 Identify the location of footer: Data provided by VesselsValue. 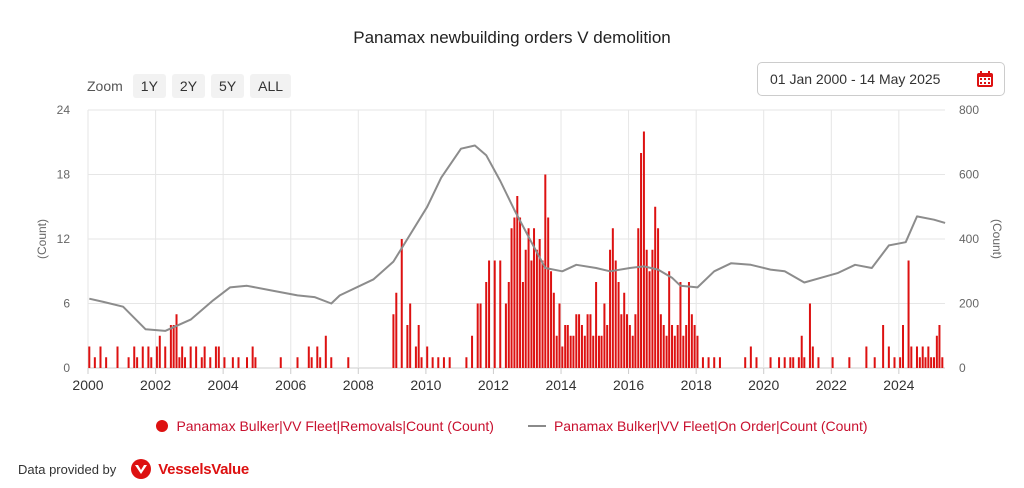
(133, 469).